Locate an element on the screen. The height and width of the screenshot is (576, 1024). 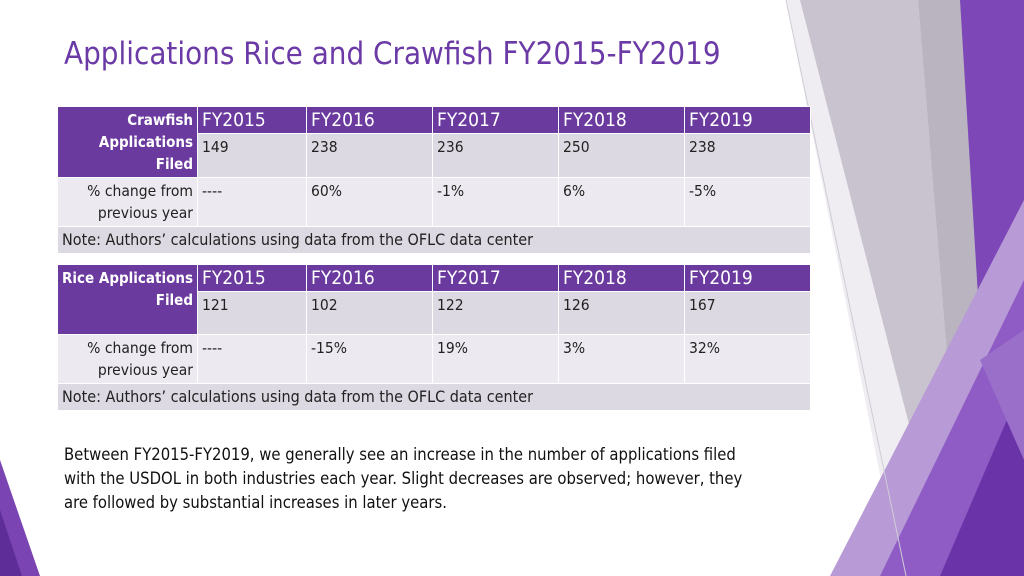
change-cell: -1% is located at coordinates (495, 202).